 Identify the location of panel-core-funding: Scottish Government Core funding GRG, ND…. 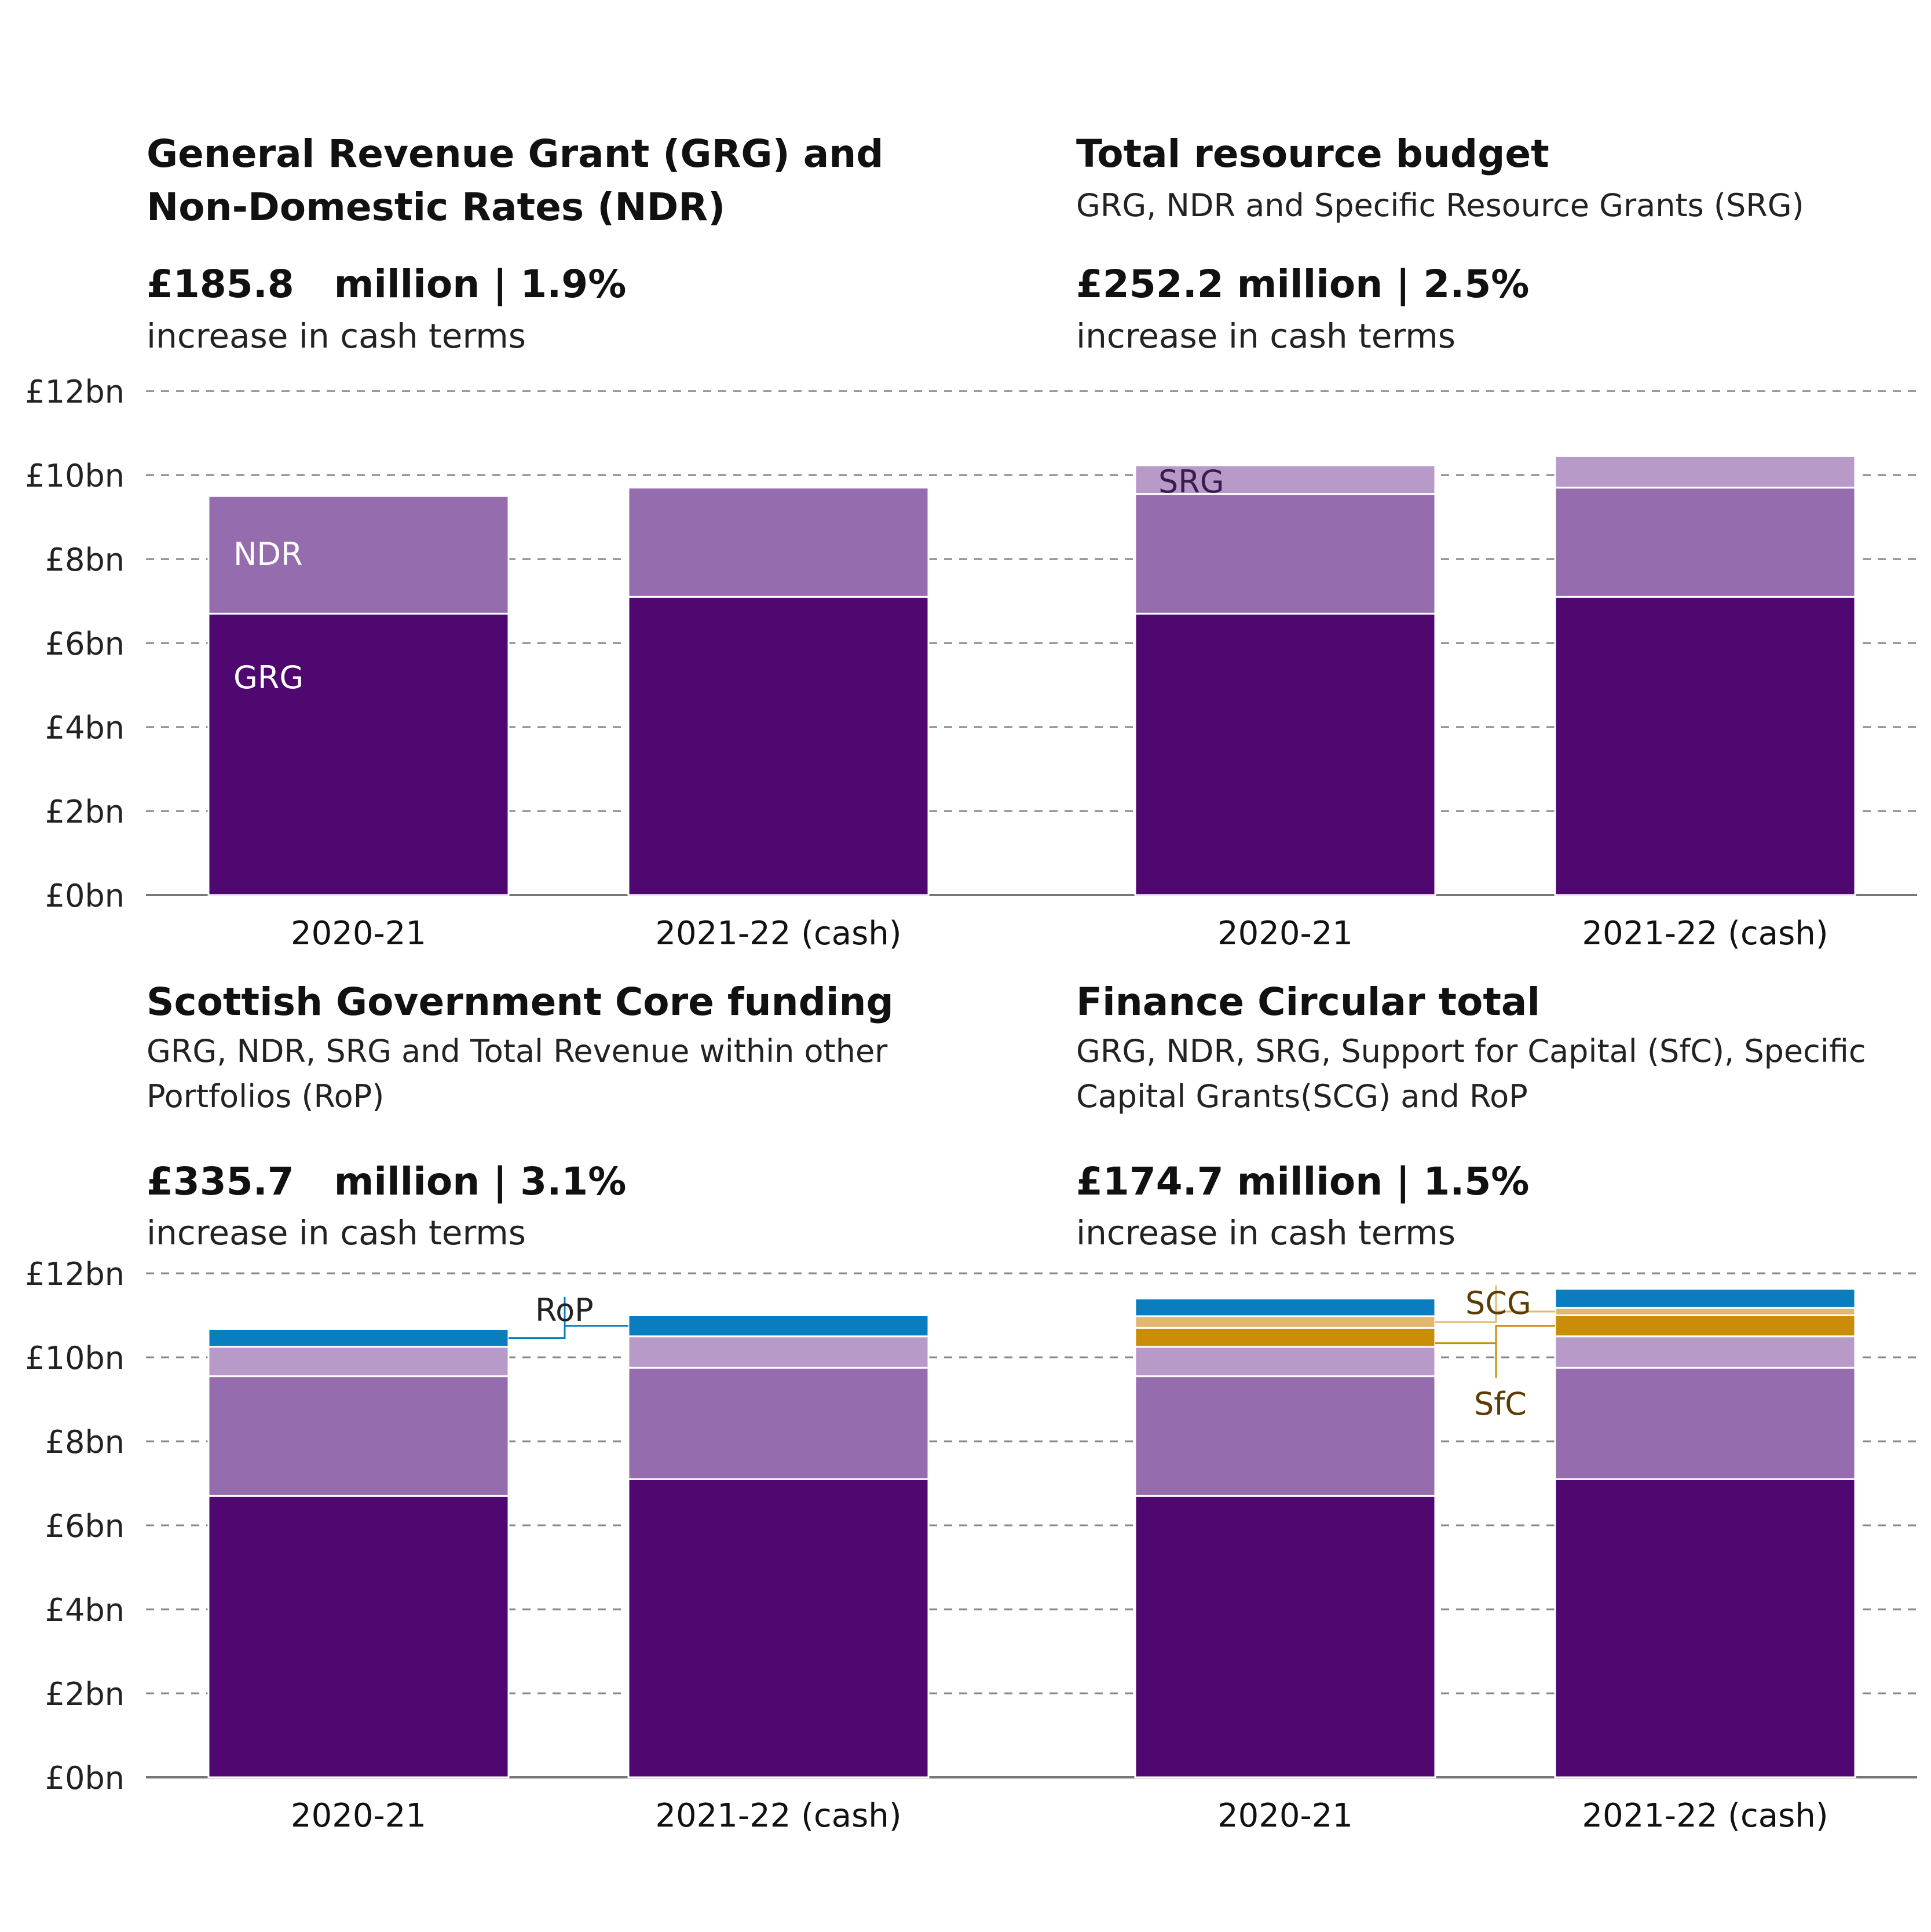
(566, 1115).